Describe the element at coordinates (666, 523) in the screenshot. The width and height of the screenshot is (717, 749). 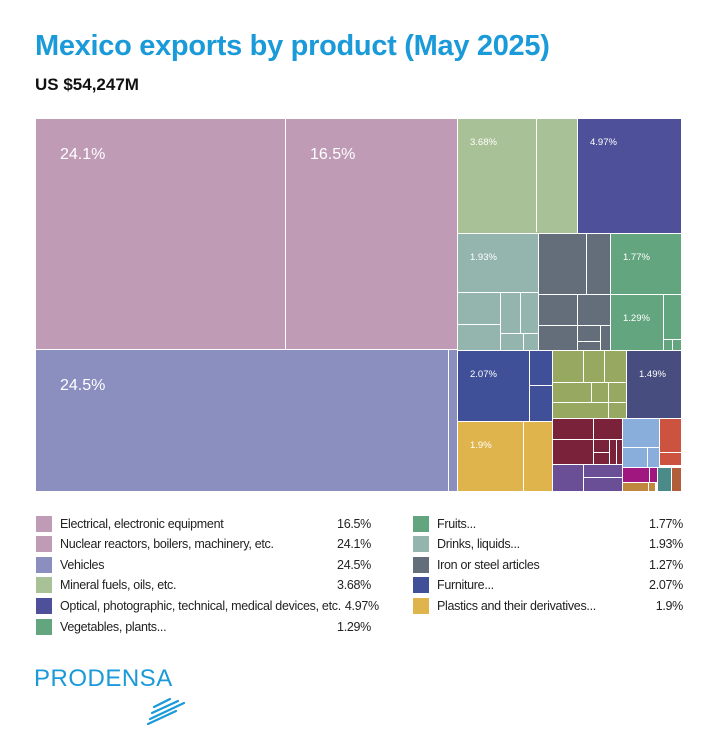
I see `legend-value: 1.77%` at that location.